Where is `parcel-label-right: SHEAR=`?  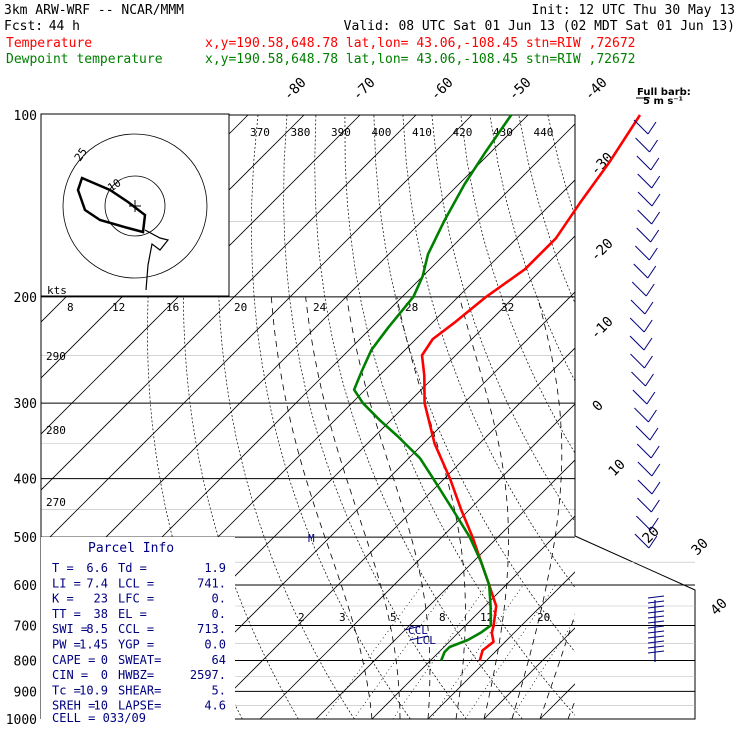
parcel-label-right: SHEAR= is located at coordinates (139, 690).